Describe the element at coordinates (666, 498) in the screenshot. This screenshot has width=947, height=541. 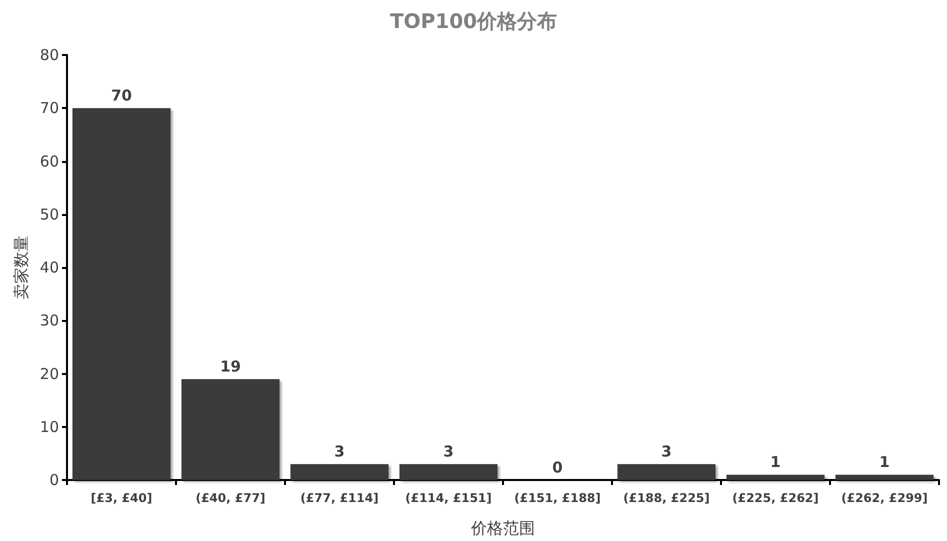
I see `x-tick-label: (£188, £225]` at that location.